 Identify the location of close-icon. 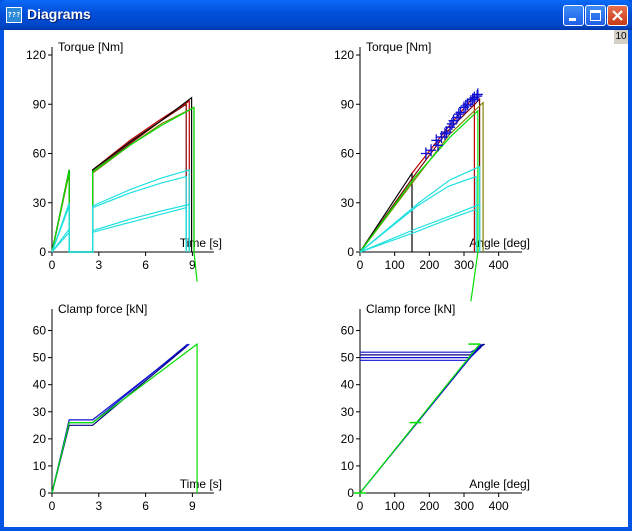
(617, 15).